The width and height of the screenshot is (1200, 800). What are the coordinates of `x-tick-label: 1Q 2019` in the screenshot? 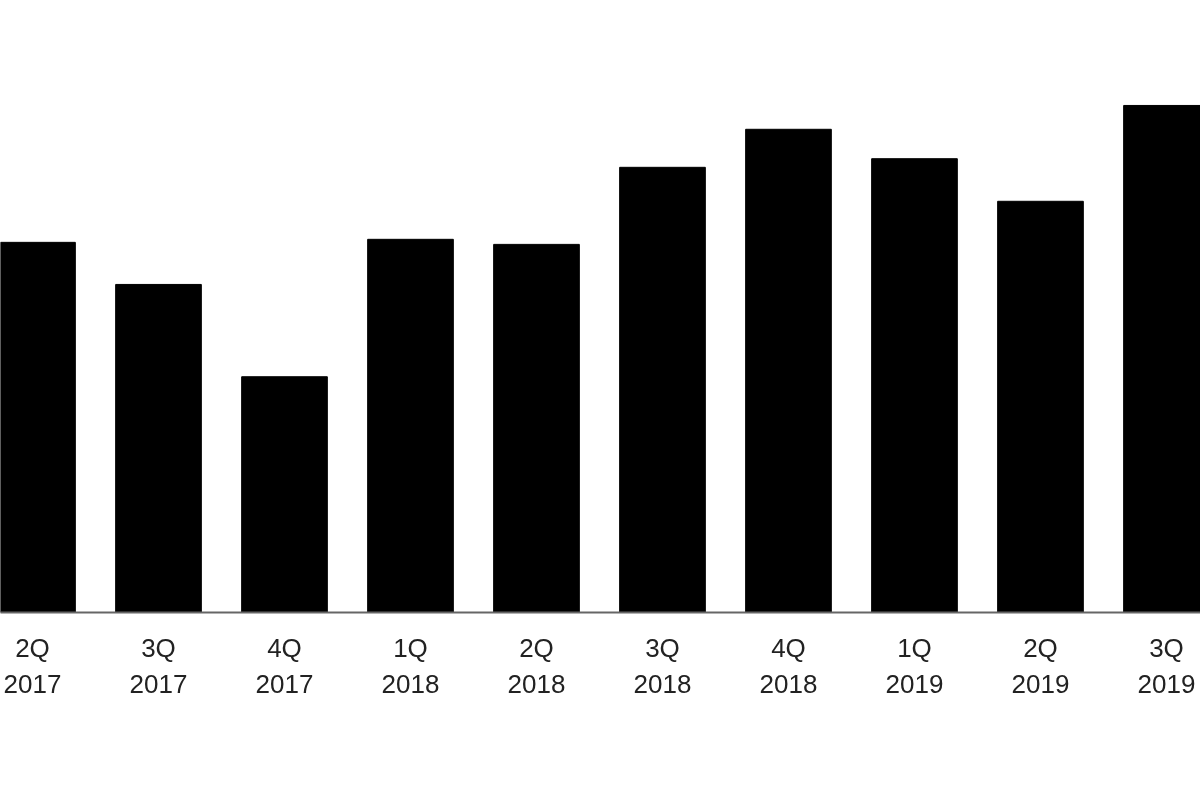 It's located at (914, 665).